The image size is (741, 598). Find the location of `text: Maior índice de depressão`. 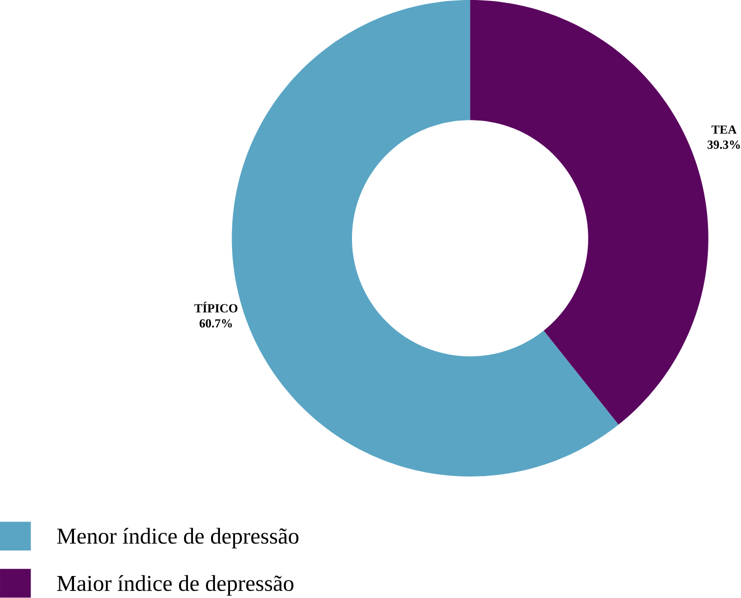

text: Maior índice de depressão is located at coordinates (175, 585).